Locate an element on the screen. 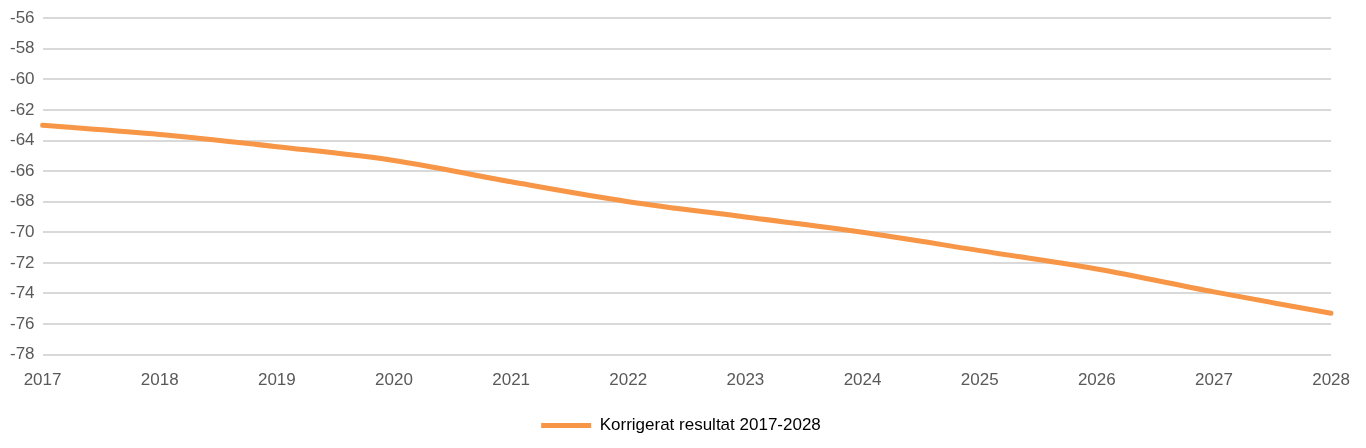  y-tick-label: -62 is located at coordinates (22, 109).